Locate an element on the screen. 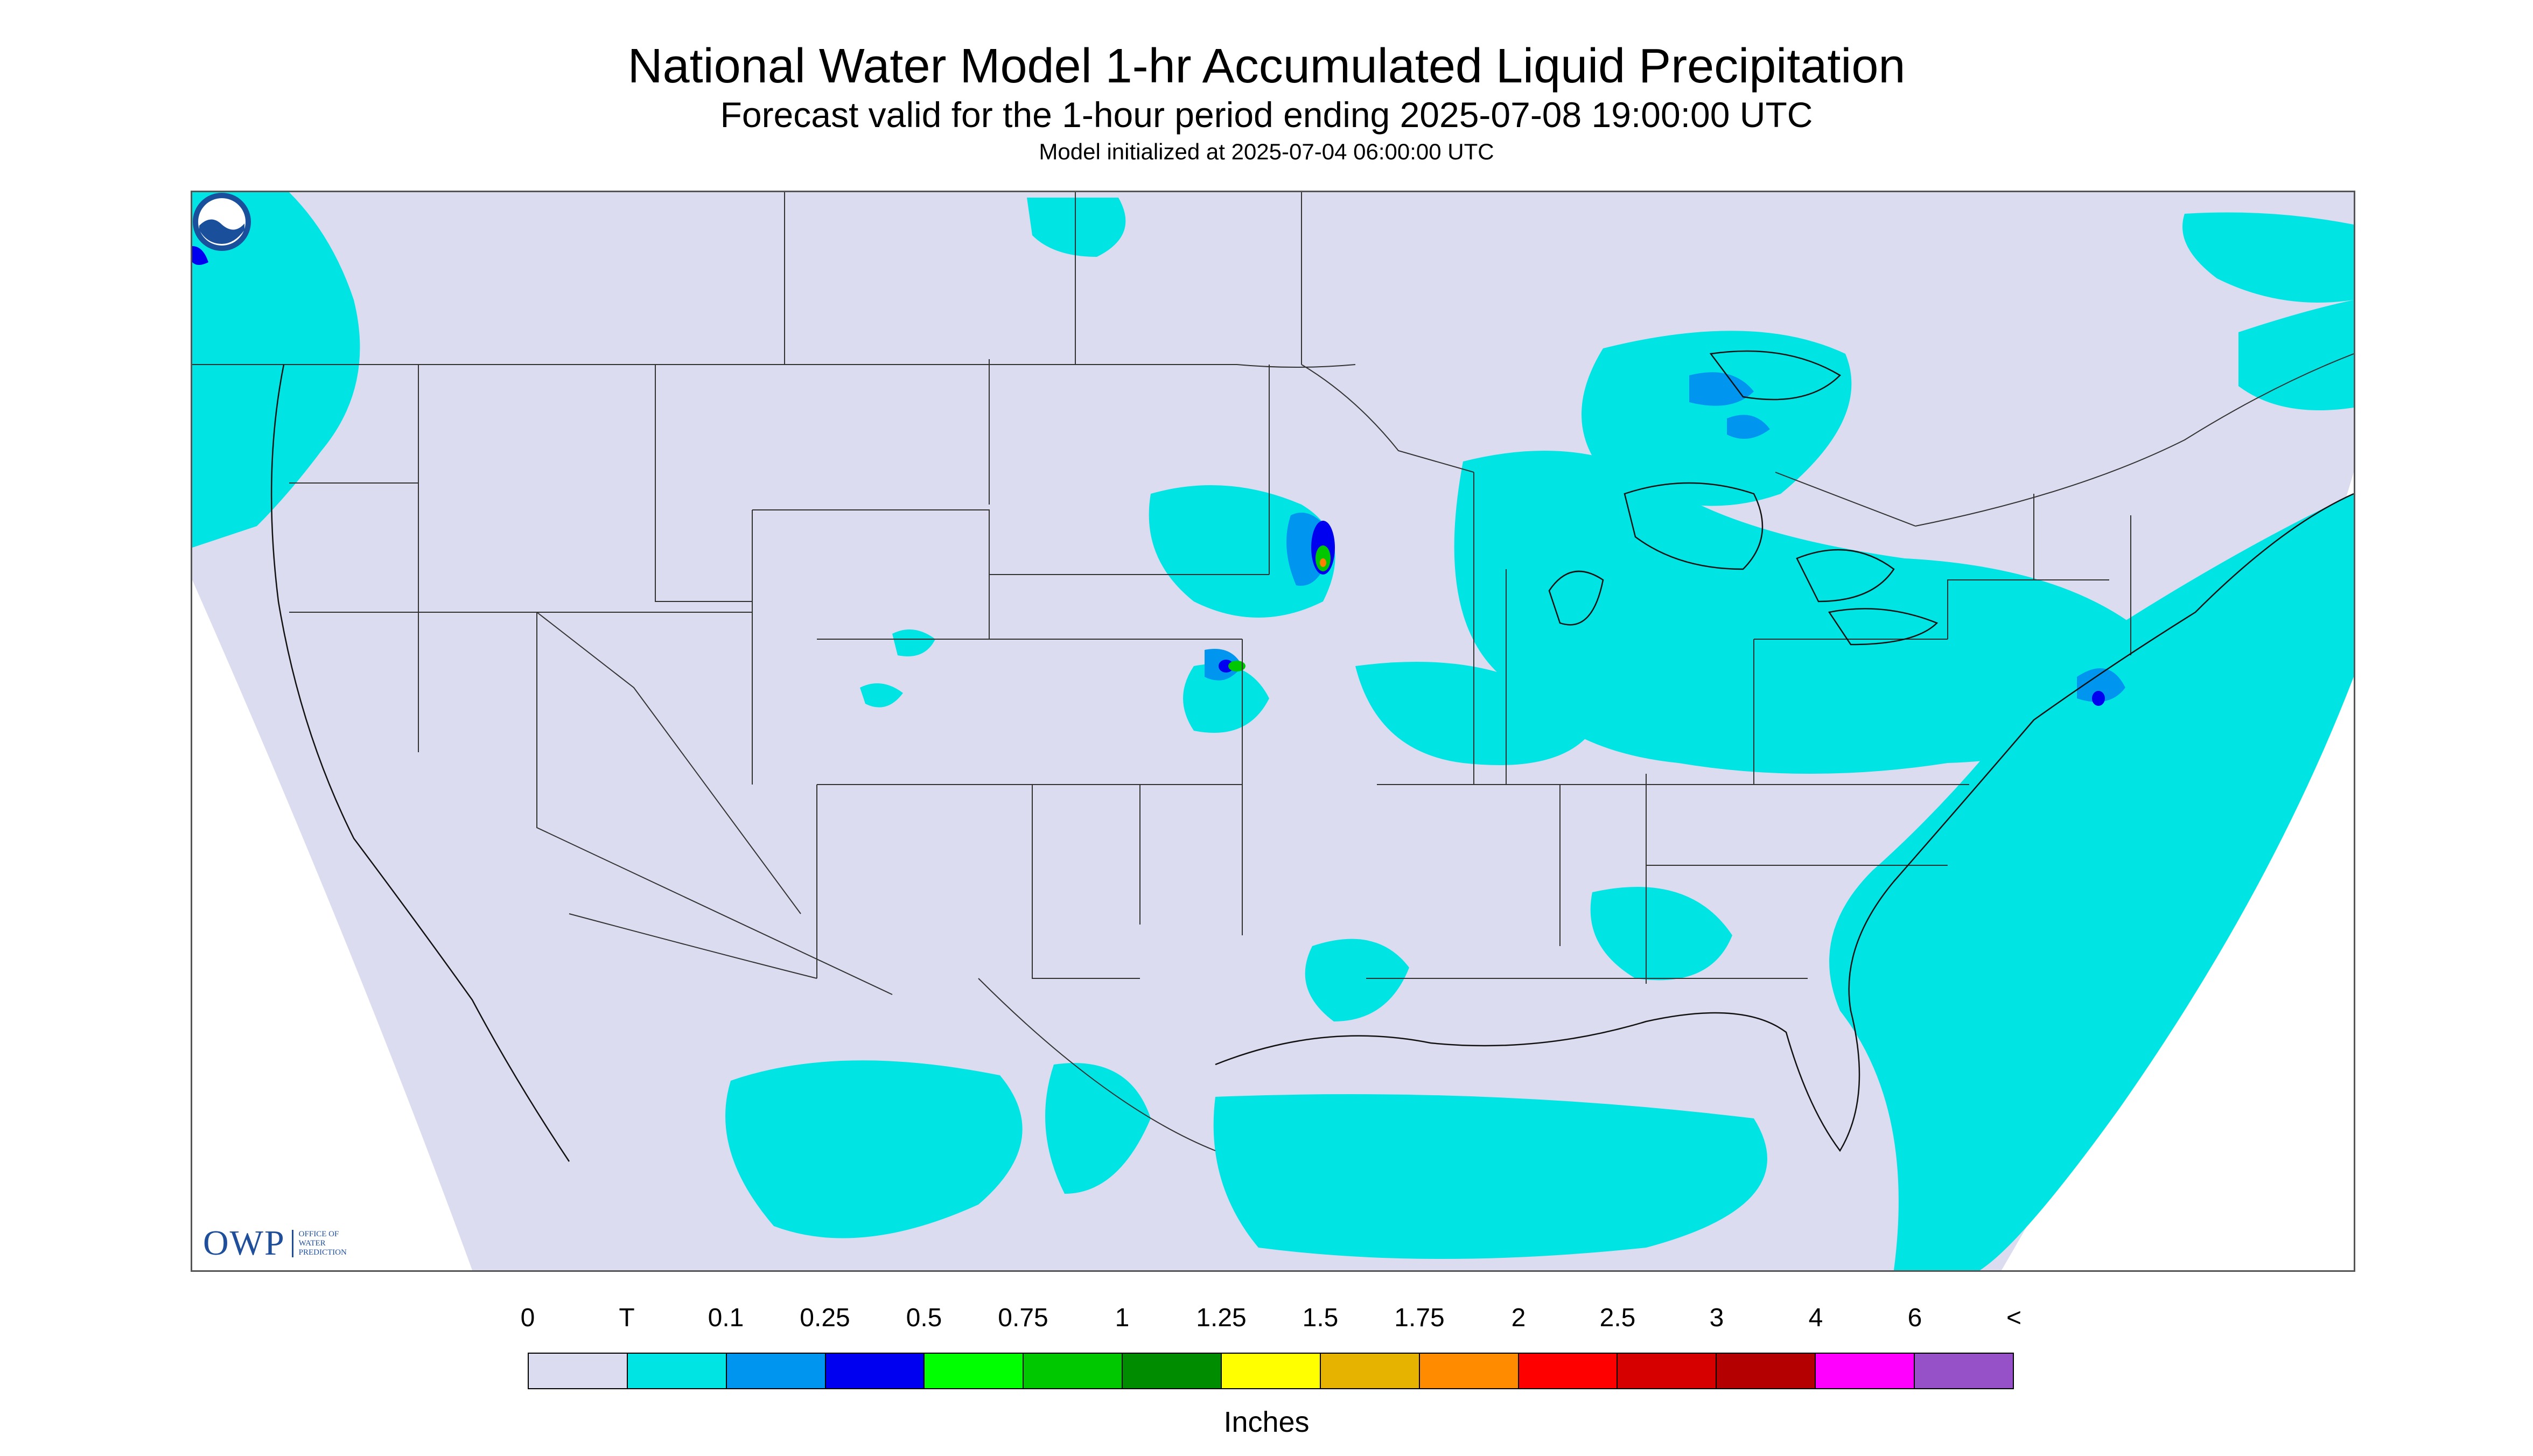 This screenshot has width=2533, height=1456. legend-tick-label: 2 is located at coordinates (1519, 1318).